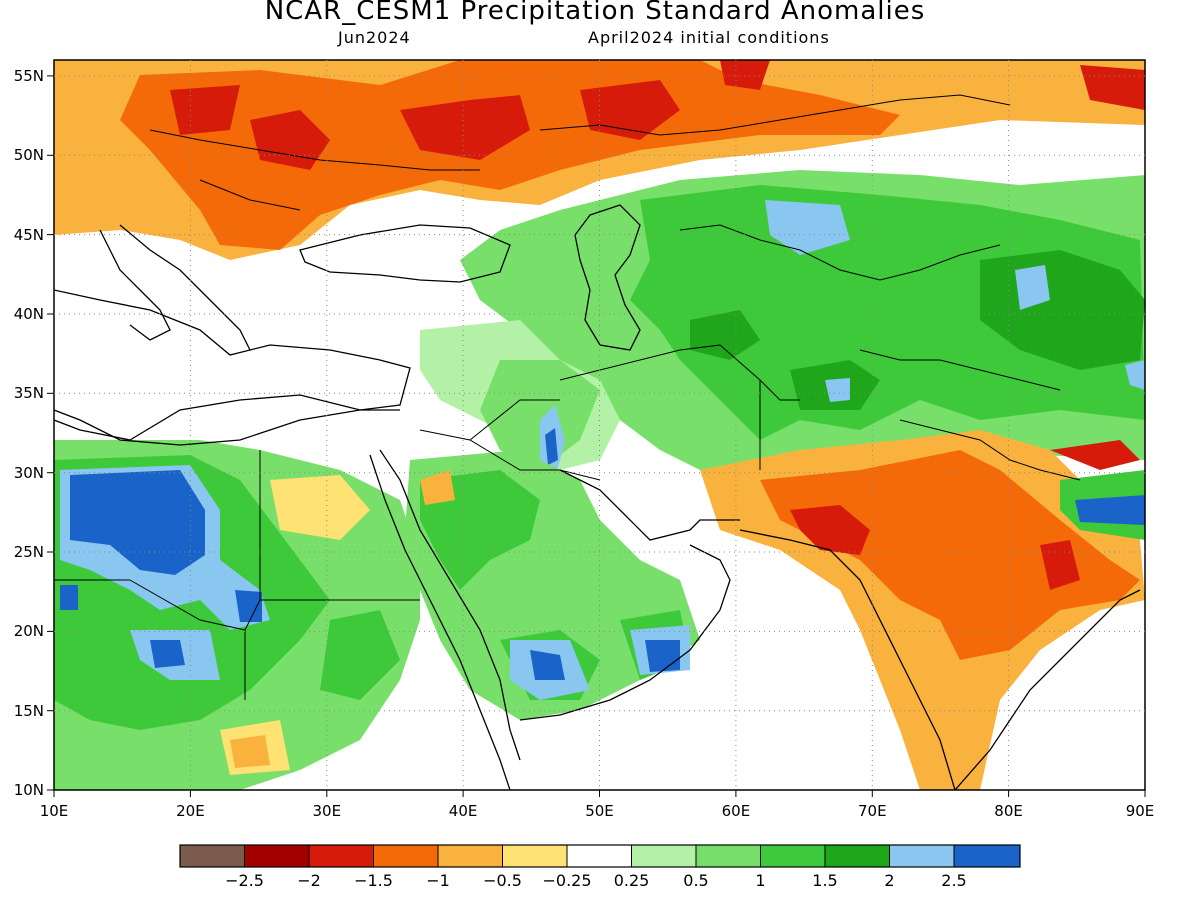 The height and width of the screenshot is (900, 1200). Describe the element at coordinates (709, 37) in the screenshot. I see `init-conditions-label: April2024 initial conditions` at that location.